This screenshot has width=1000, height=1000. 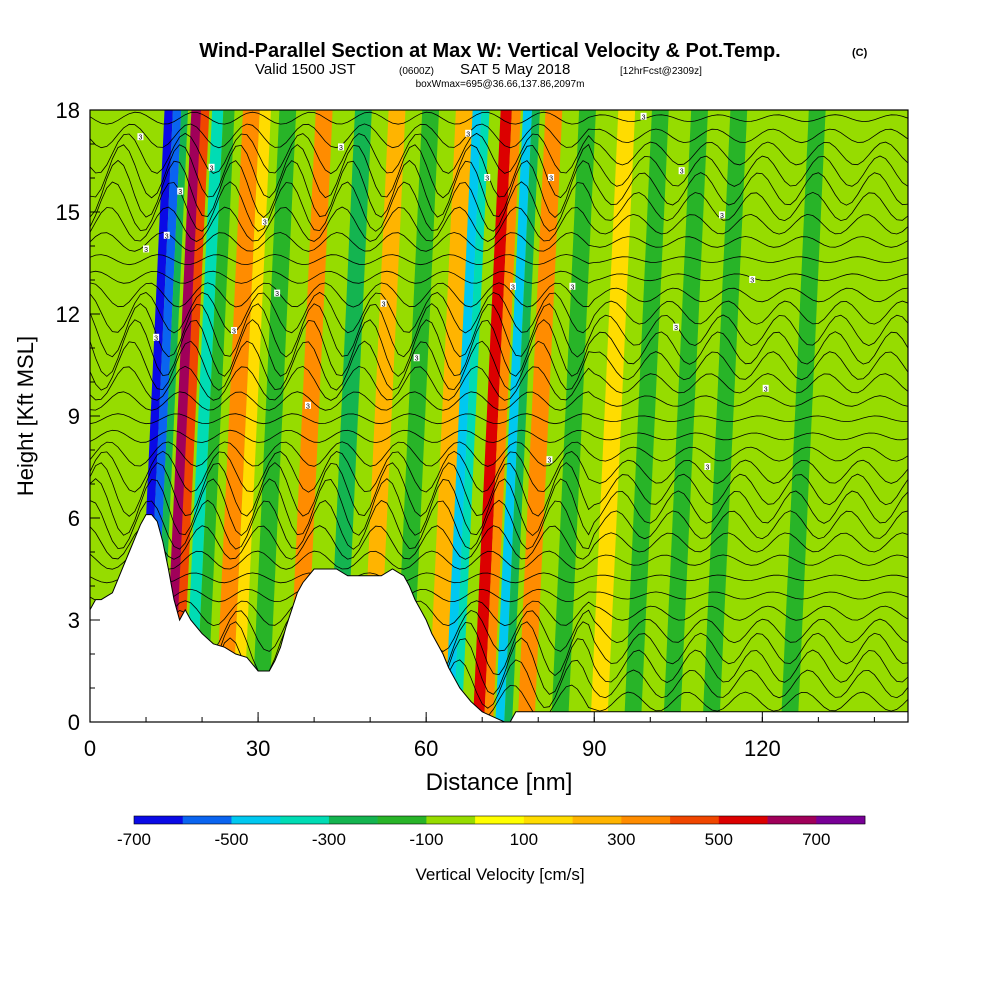 I want to click on x-tick-label: 0, so click(x=90, y=748).